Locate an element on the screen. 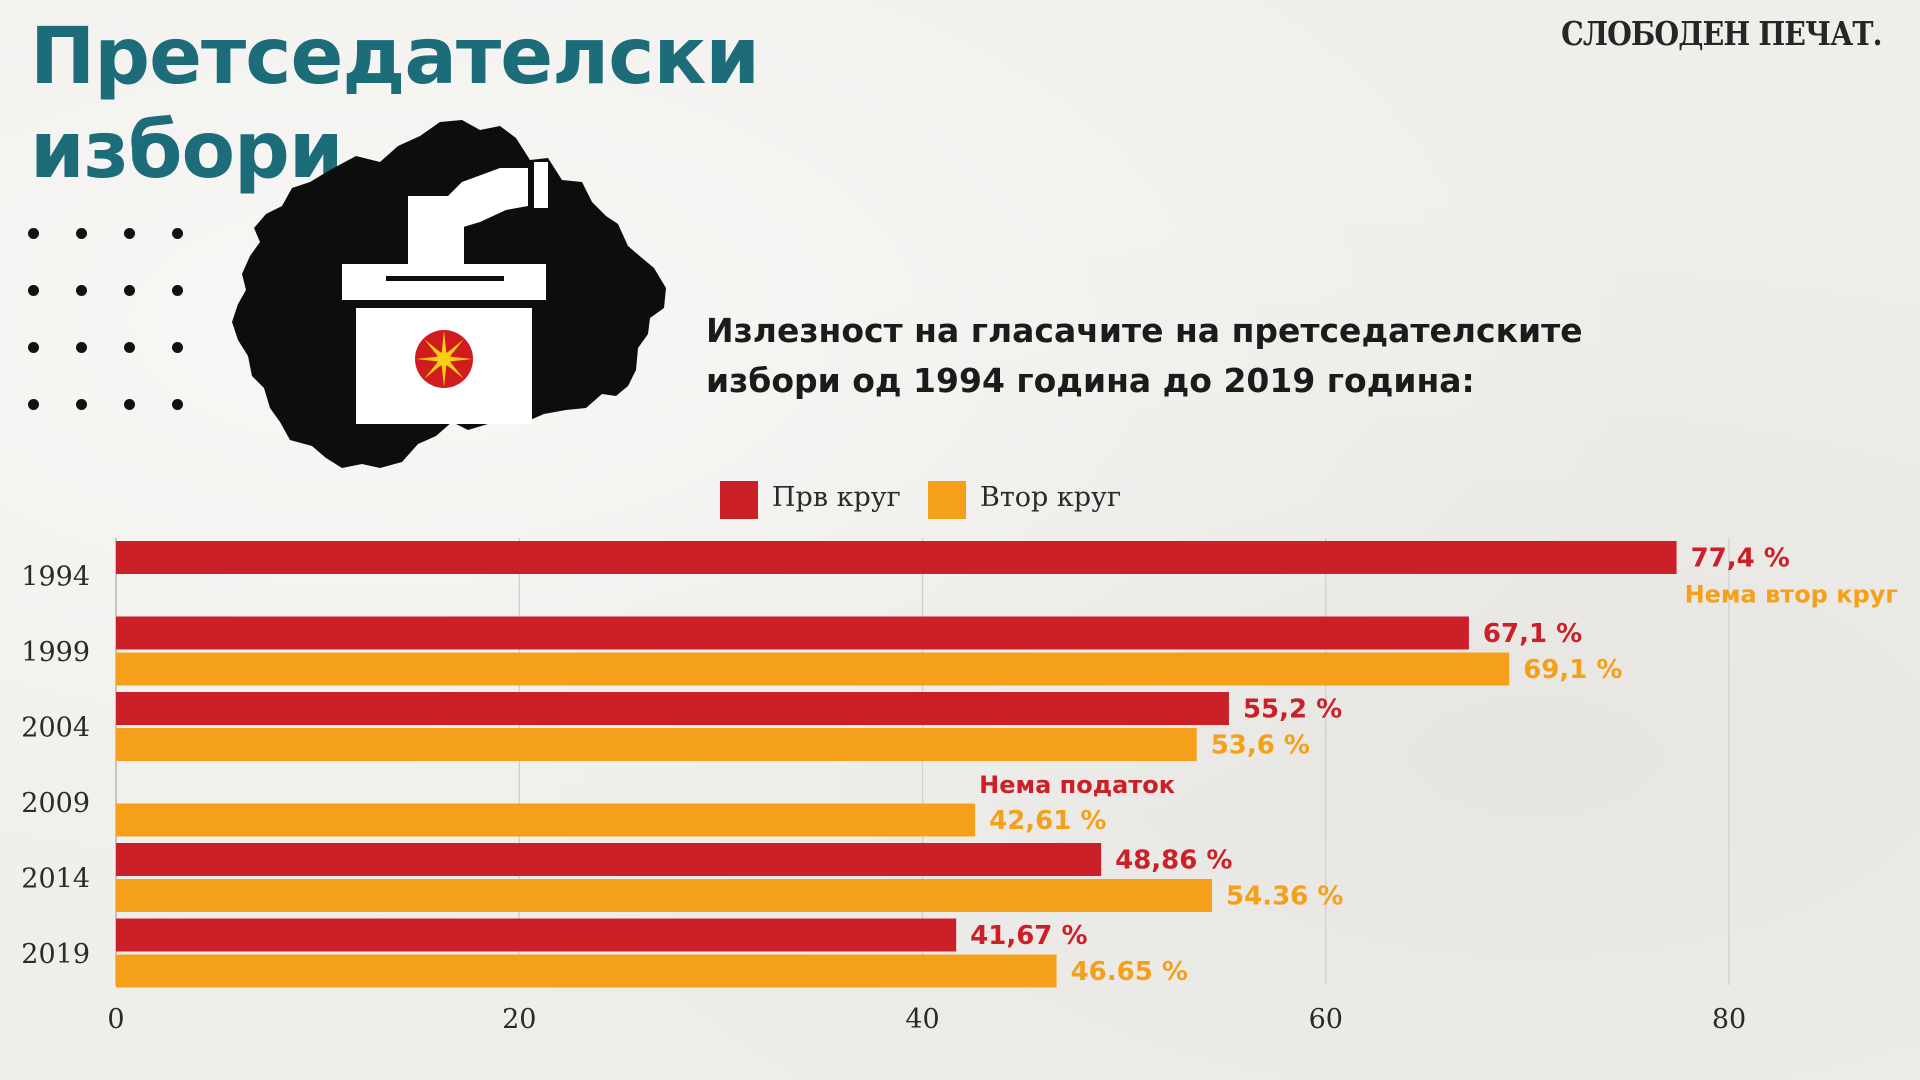  brand-logo: СЛОБОДЕН ПЕЧАТ. is located at coordinates (1722, 33).